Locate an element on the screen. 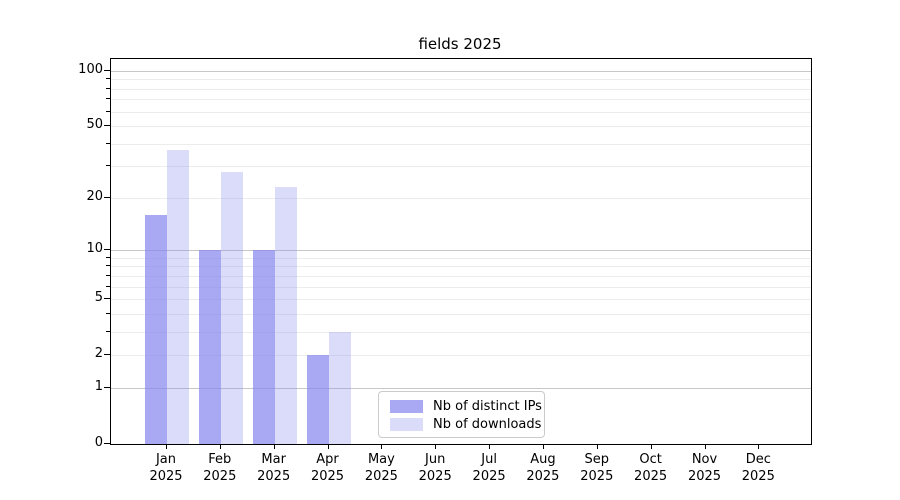  bar-downloads-jan is located at coordinates (178, 296).